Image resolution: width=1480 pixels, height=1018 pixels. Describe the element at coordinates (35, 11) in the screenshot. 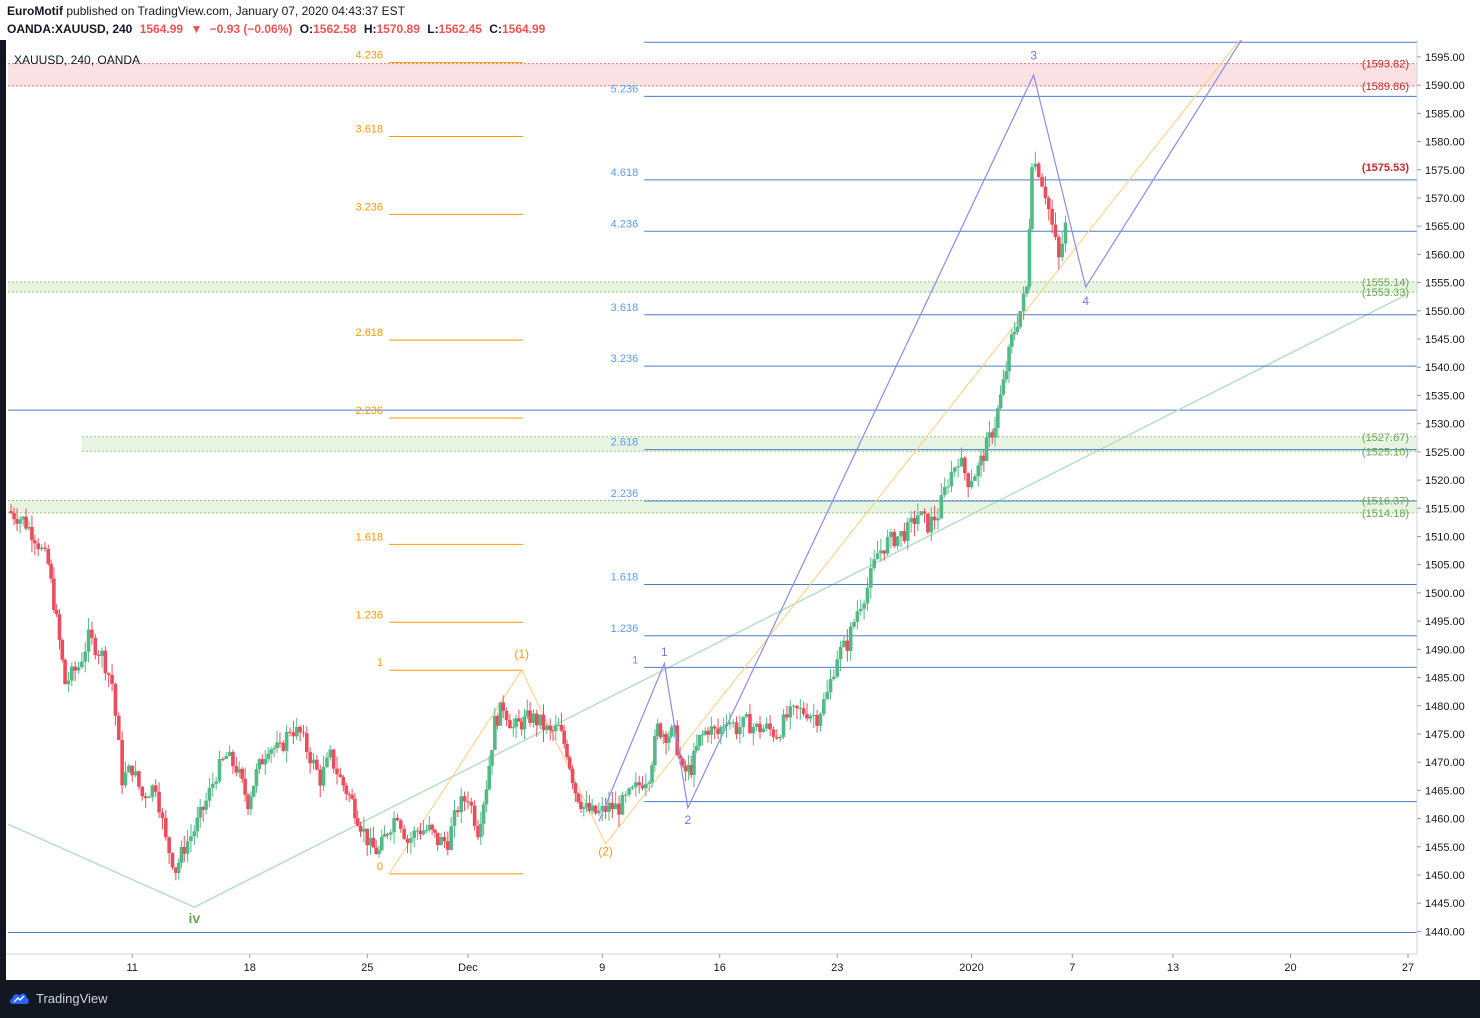

I see `author-name: EuroMotif` at that location.